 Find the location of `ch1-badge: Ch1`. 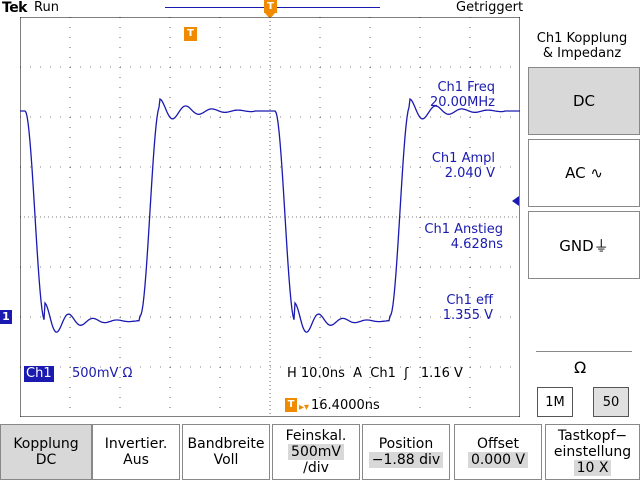

ch1-badge: Ch1 is located at coordinates (39, 374).